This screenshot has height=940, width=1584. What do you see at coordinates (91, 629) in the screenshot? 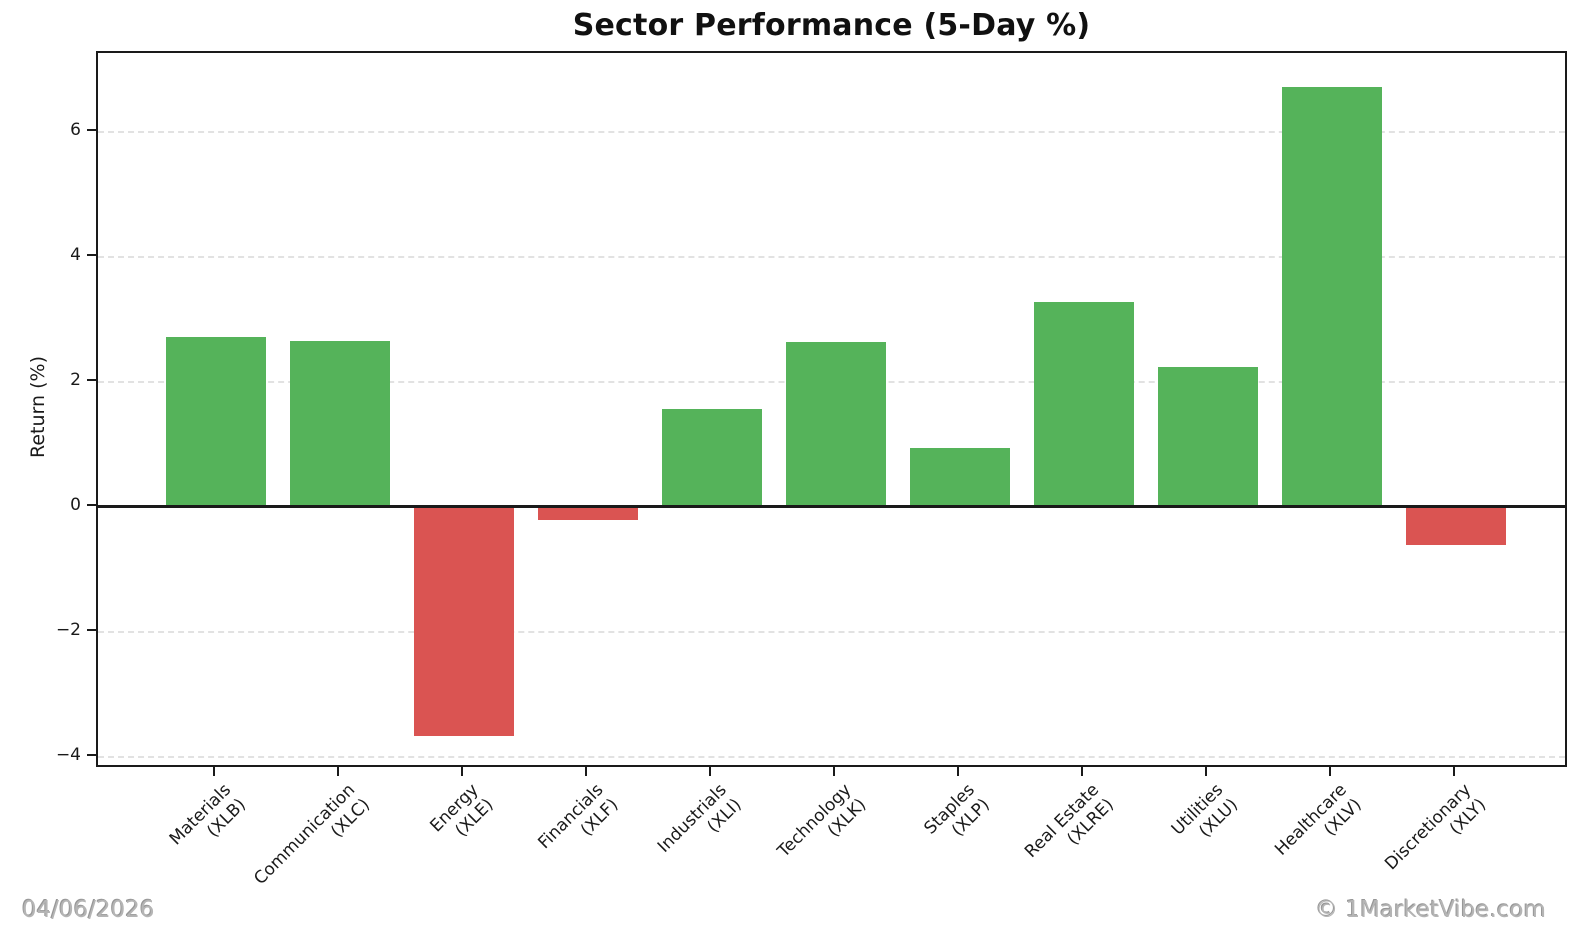
I see `y-tick--2` at bounding box center [91, 629].